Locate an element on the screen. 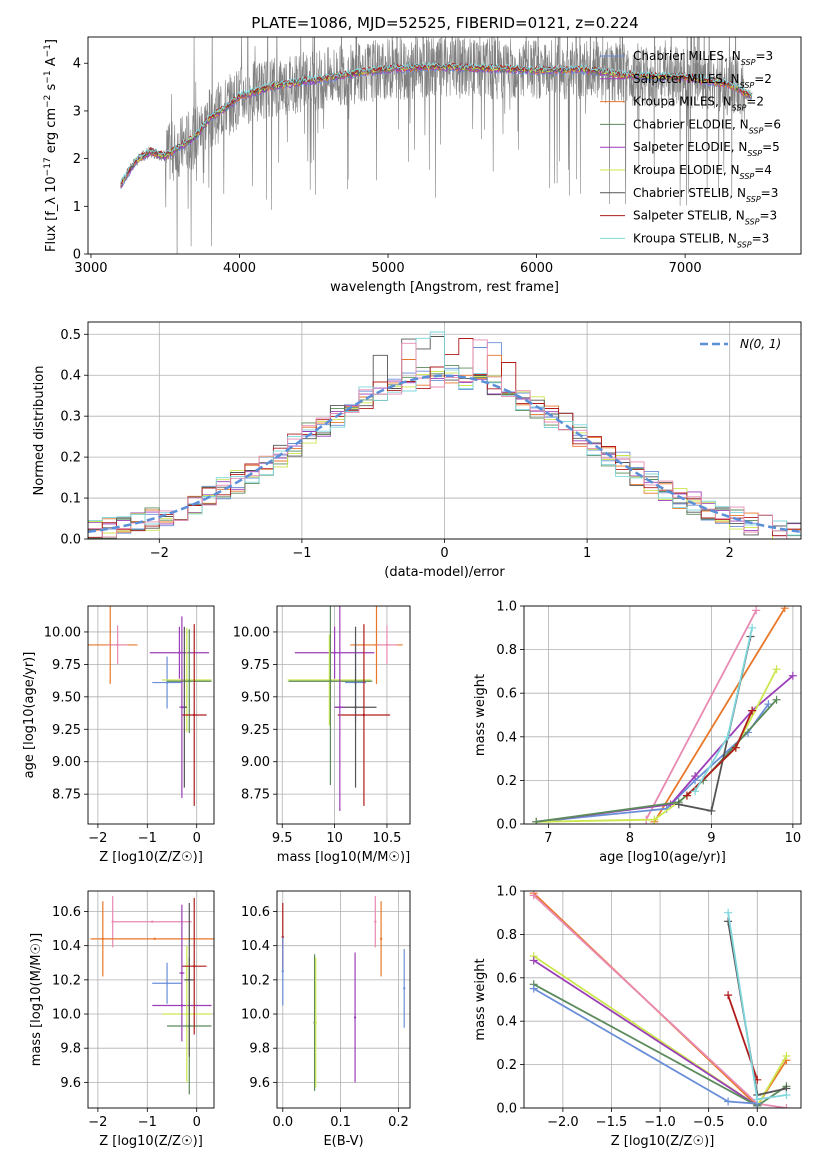  y-tick-label: 0.8 is located at coordinates (506, 650).